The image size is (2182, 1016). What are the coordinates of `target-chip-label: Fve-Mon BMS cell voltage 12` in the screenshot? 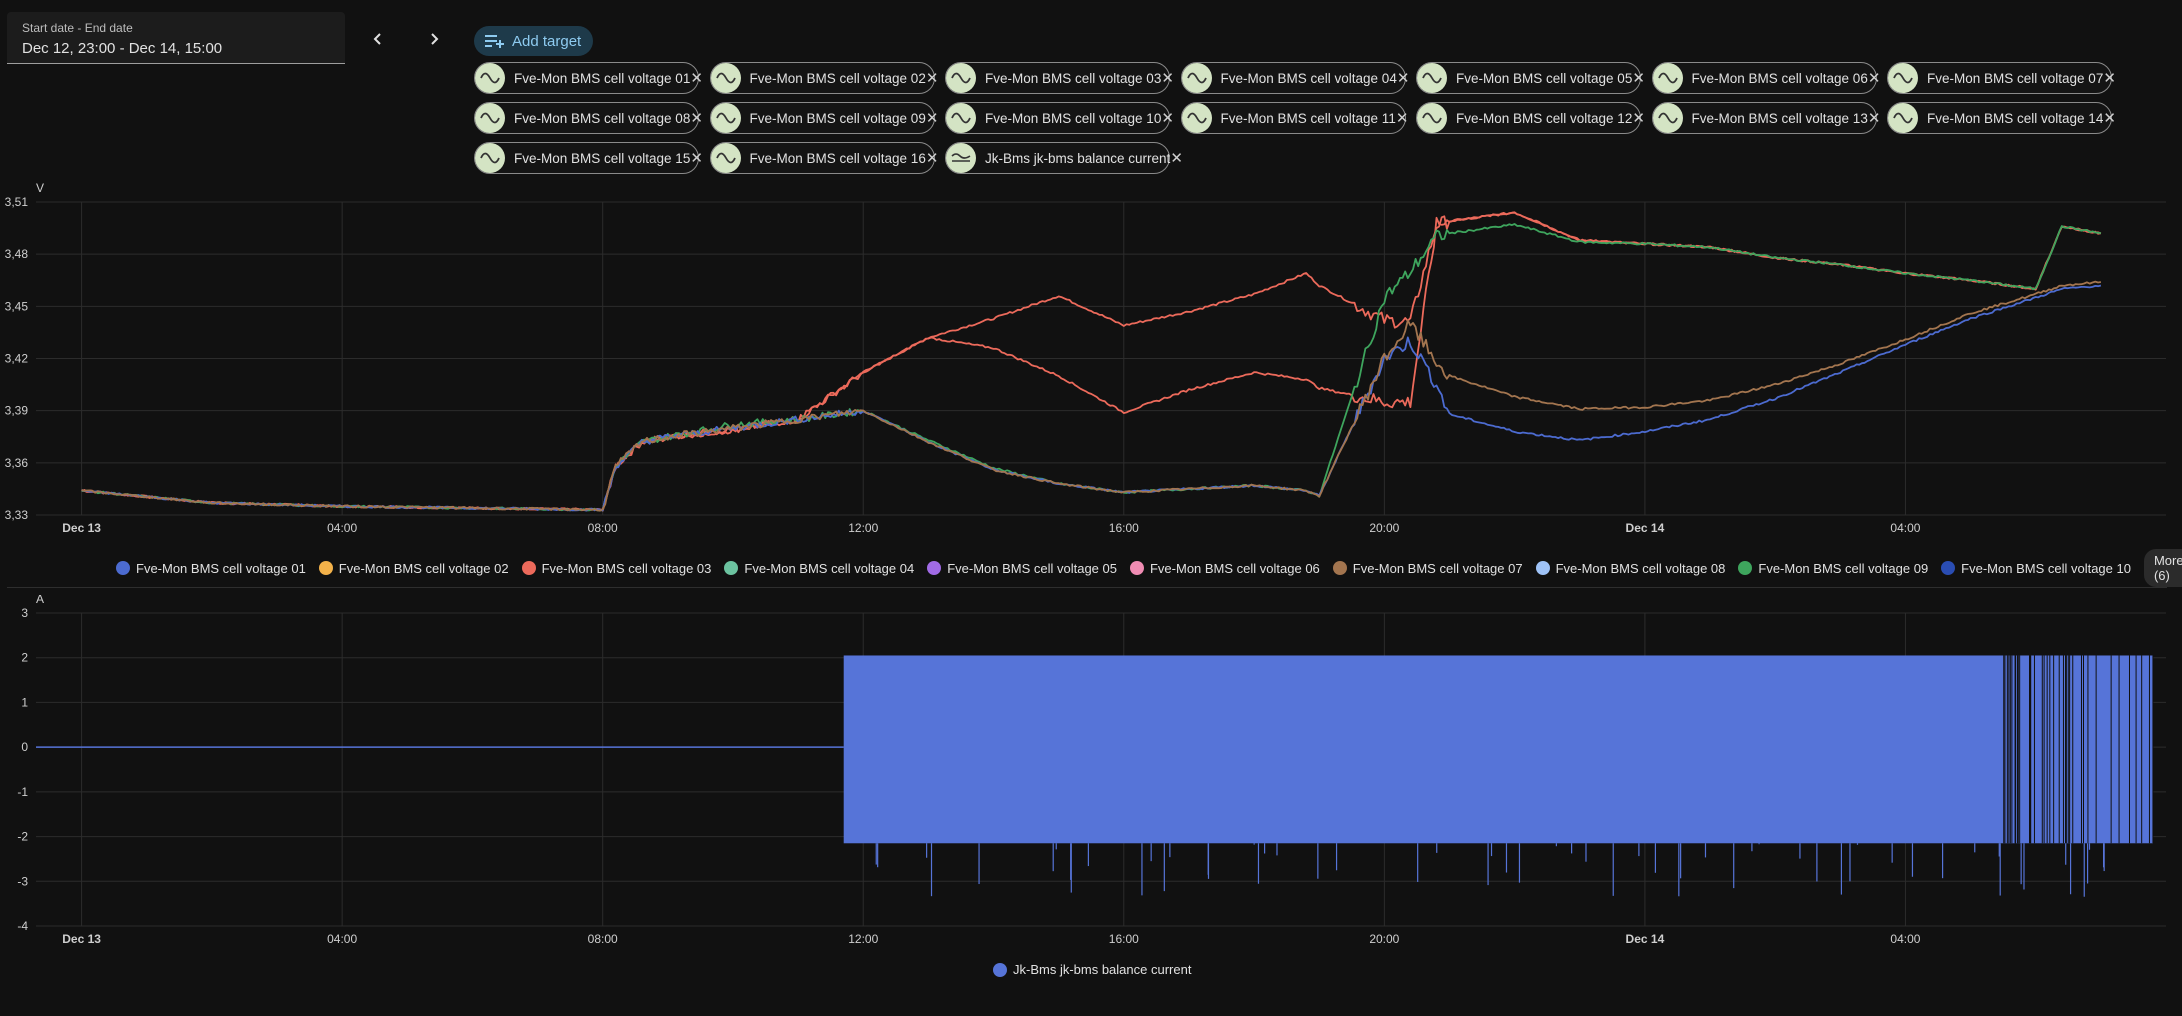 It's located at (1544, 118).